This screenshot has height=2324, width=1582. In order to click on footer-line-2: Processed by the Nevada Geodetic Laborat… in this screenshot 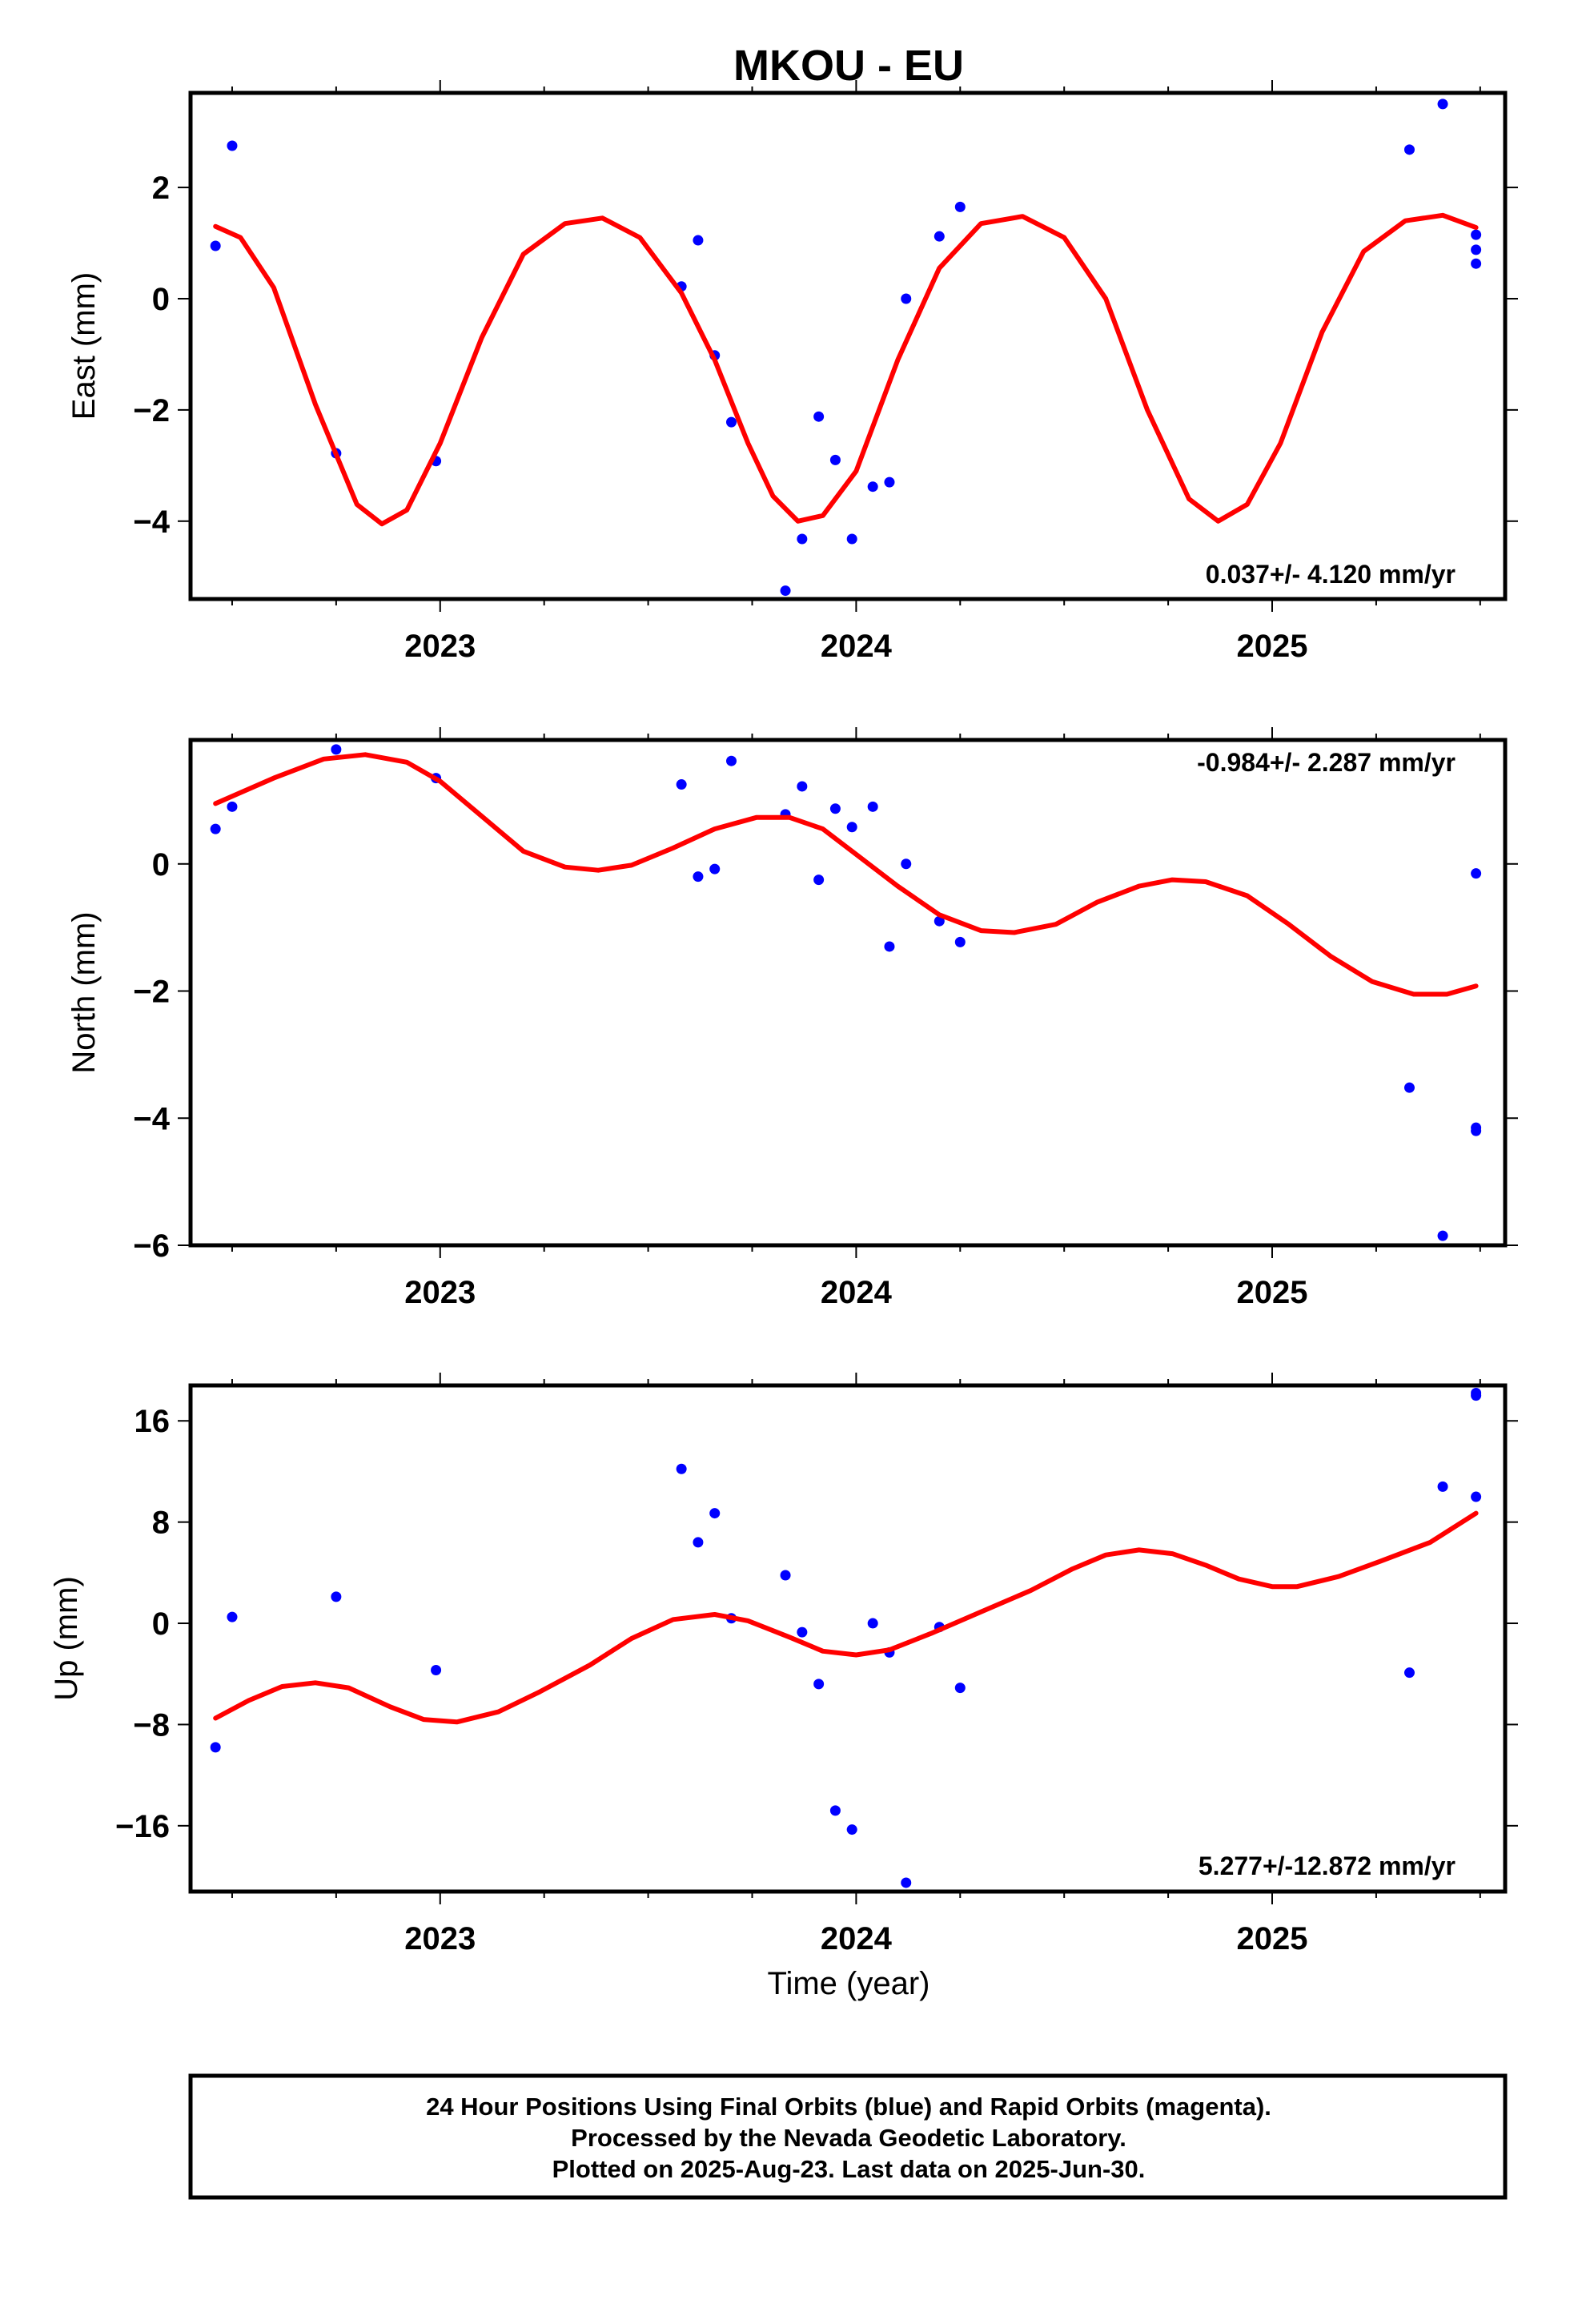, I will do `click(848, 2138)`.